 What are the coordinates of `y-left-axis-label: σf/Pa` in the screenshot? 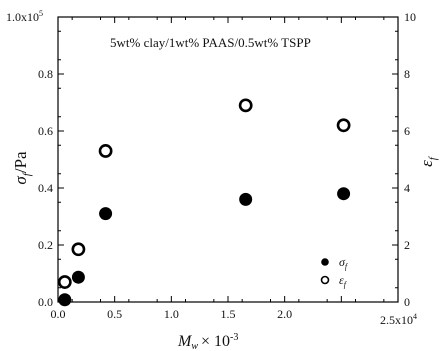 It's located at (22, 168).